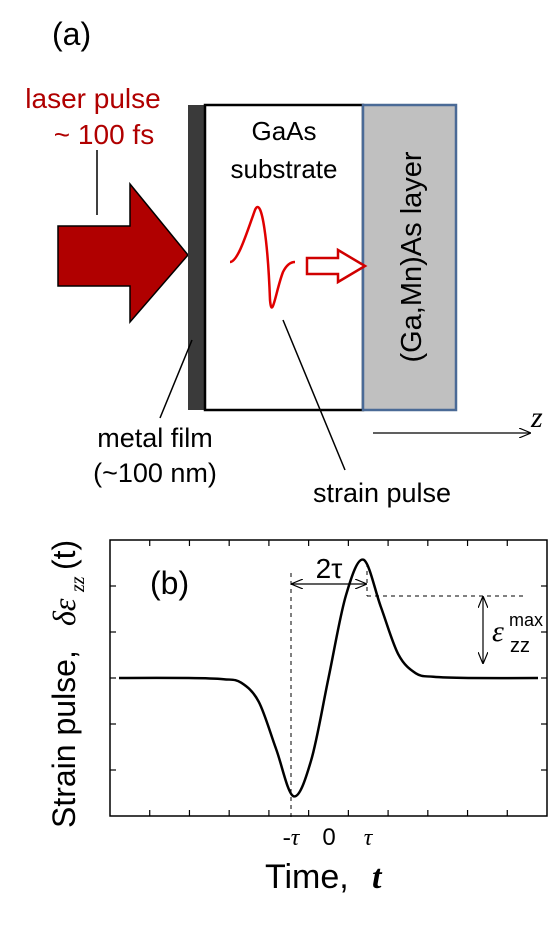 This screenshot has height=952, width=555. I want to click on amplitude-symbol: ε, so click(498, 631).